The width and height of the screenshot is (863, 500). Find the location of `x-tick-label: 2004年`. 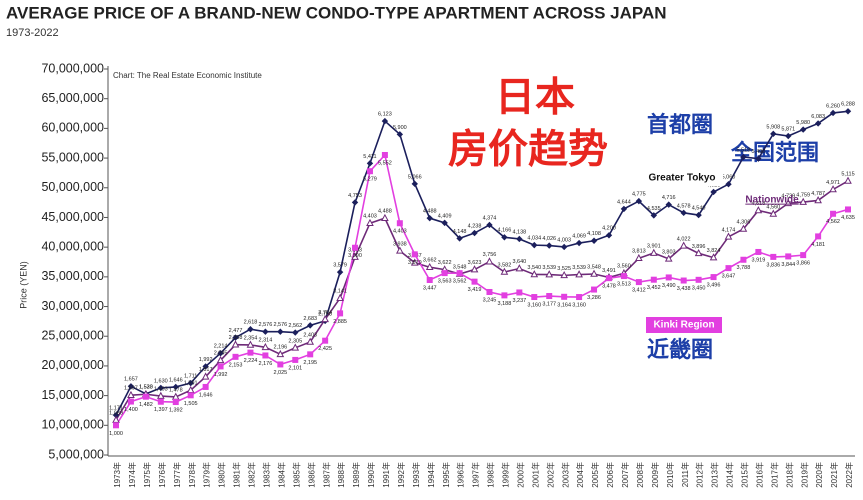

x-tick-label: 2004年 is located at coordinates (580, 475).